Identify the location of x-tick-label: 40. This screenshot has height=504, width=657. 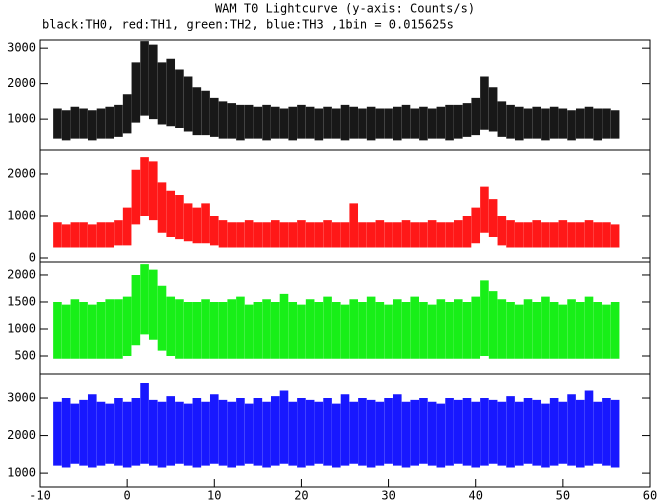
(475, 496).